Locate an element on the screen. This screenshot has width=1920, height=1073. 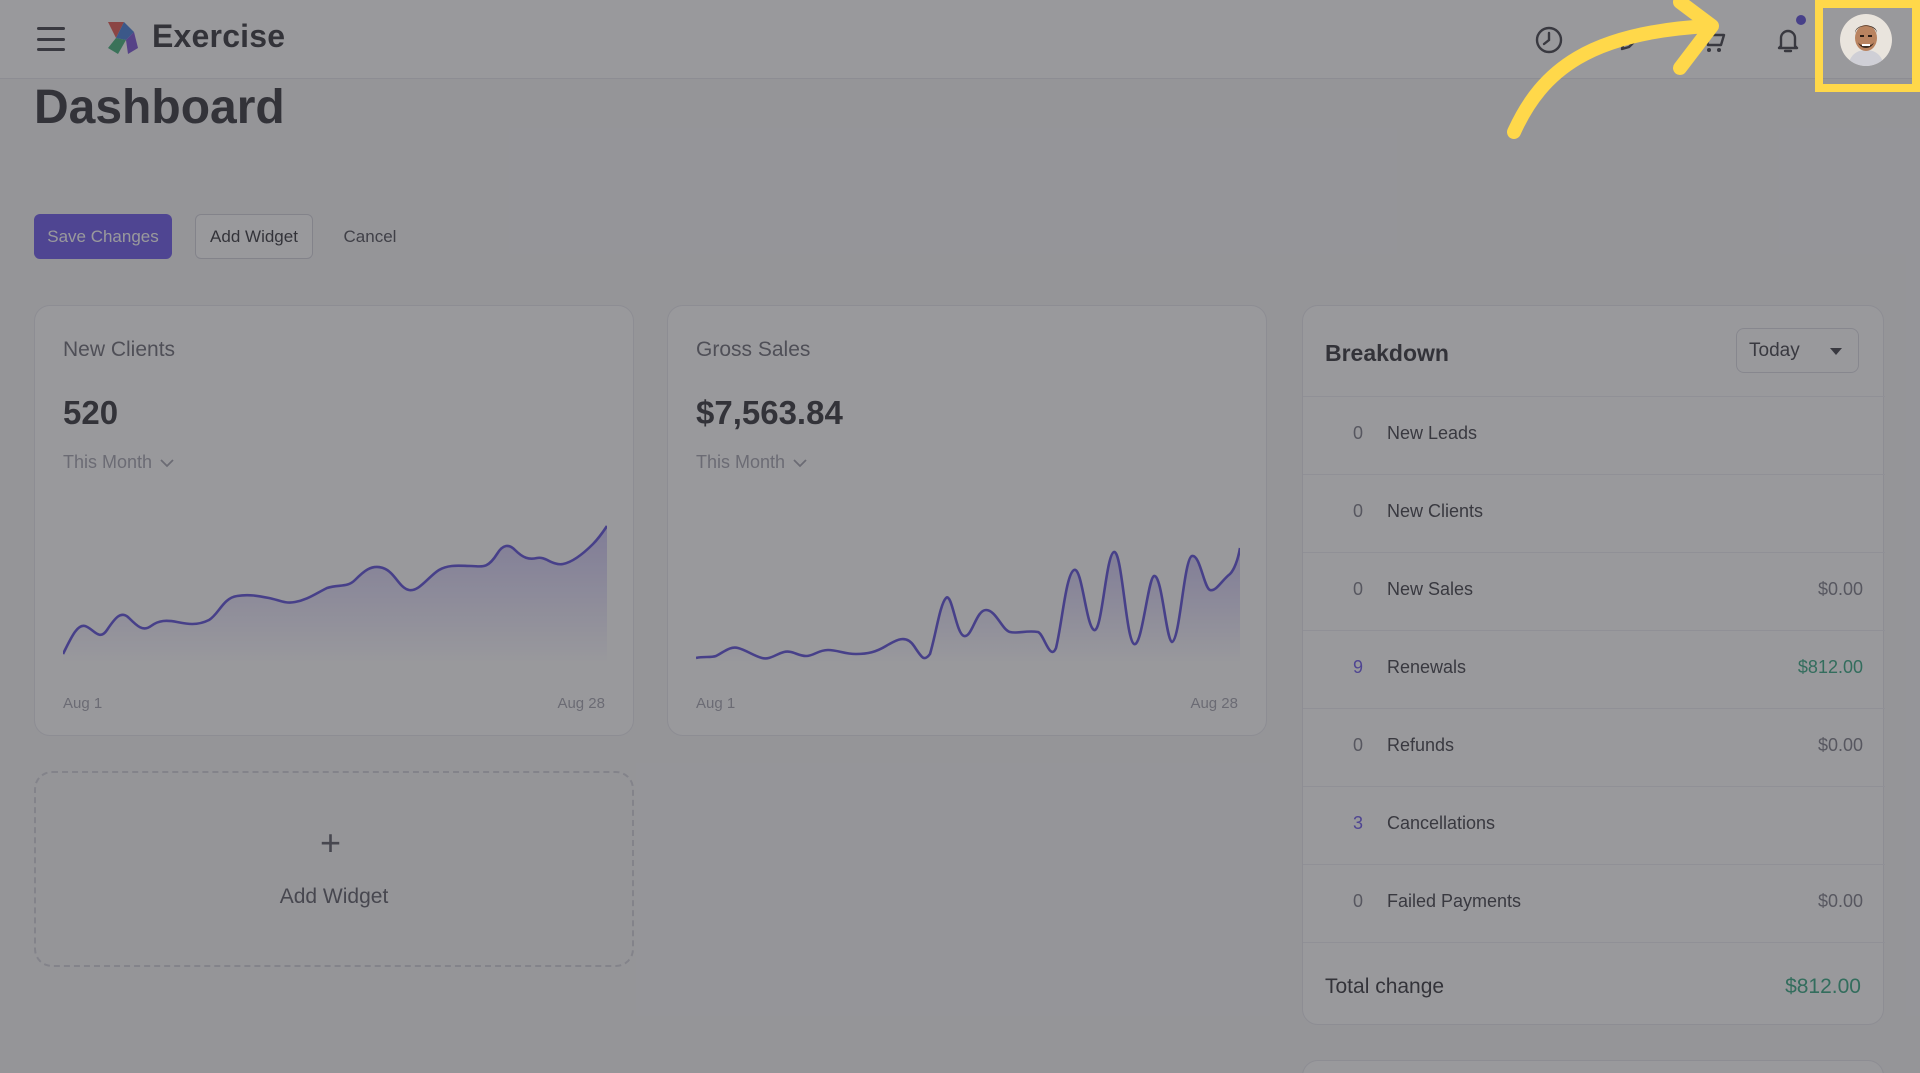
widget-value: 520 is located at coordinates (91, 412).